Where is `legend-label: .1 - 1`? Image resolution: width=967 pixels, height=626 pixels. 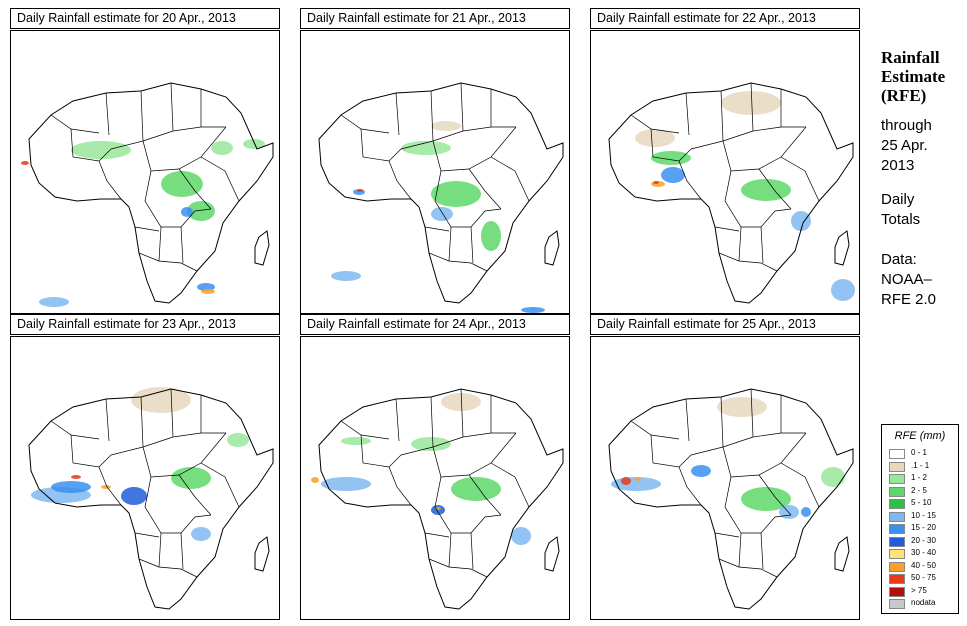 legend-label: .1 - 1 is located at coordinates (920, 465).